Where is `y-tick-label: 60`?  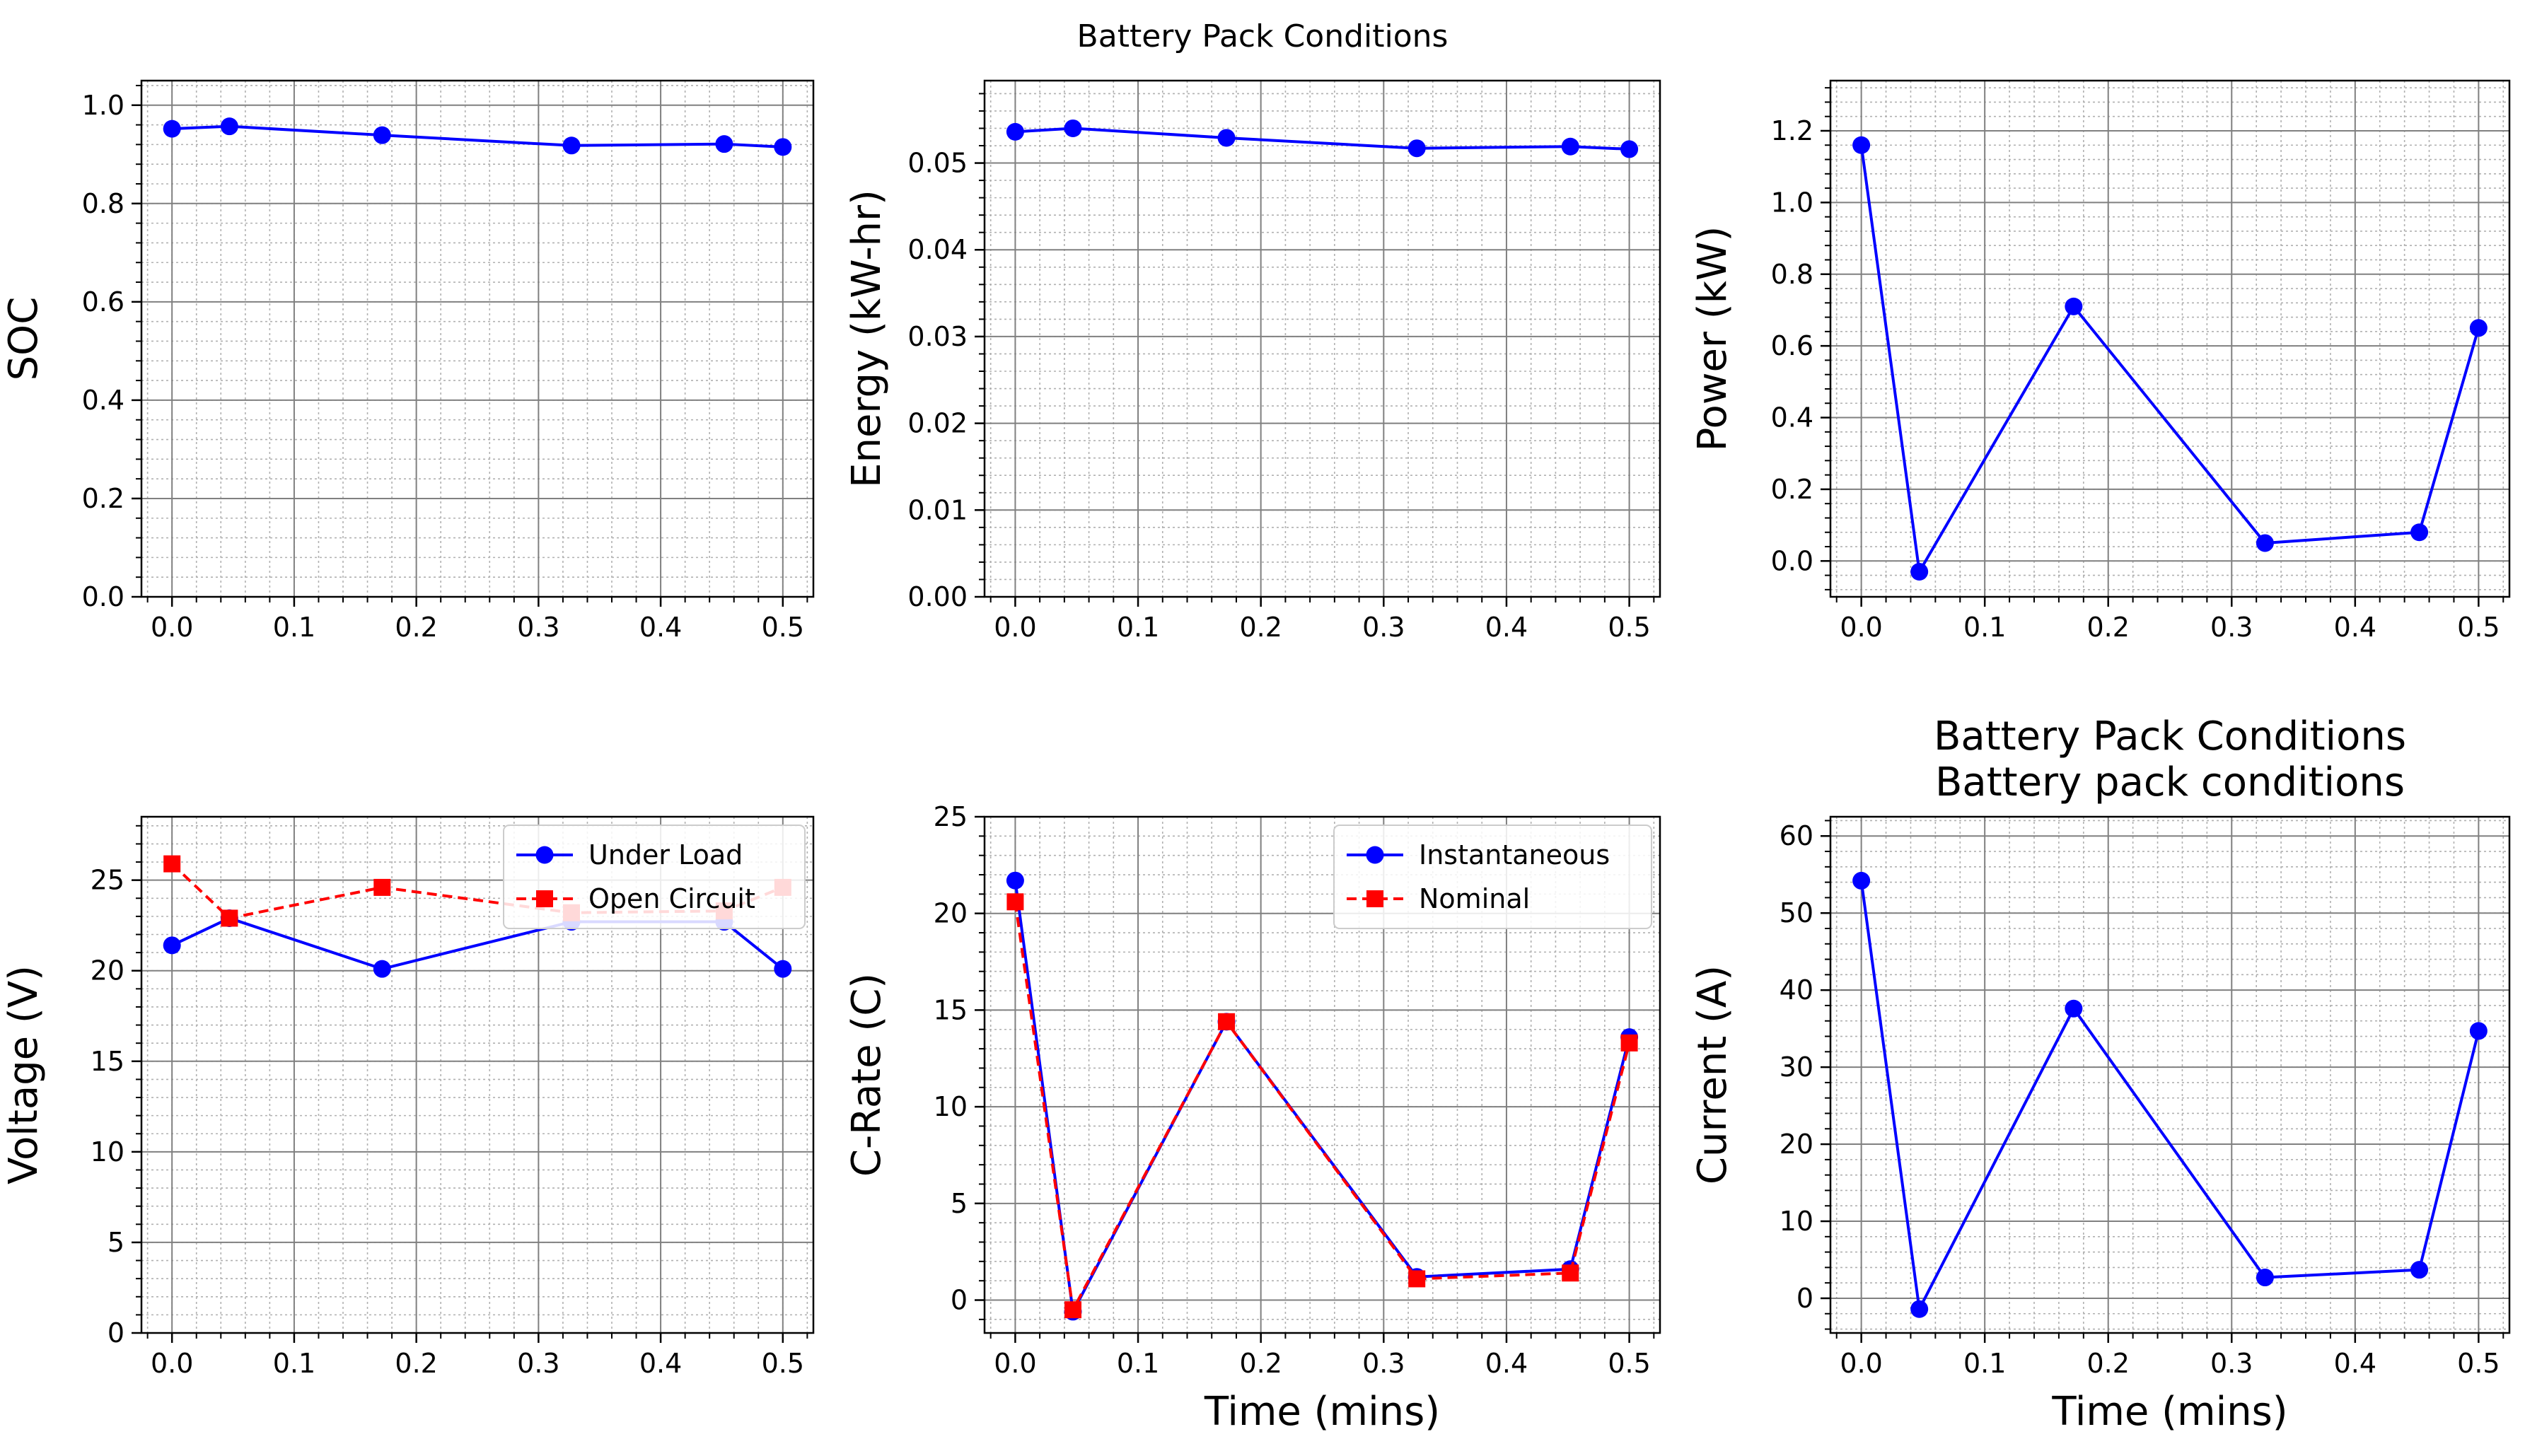
y-tick-label: 60 is located at coordinates (1796, 836).